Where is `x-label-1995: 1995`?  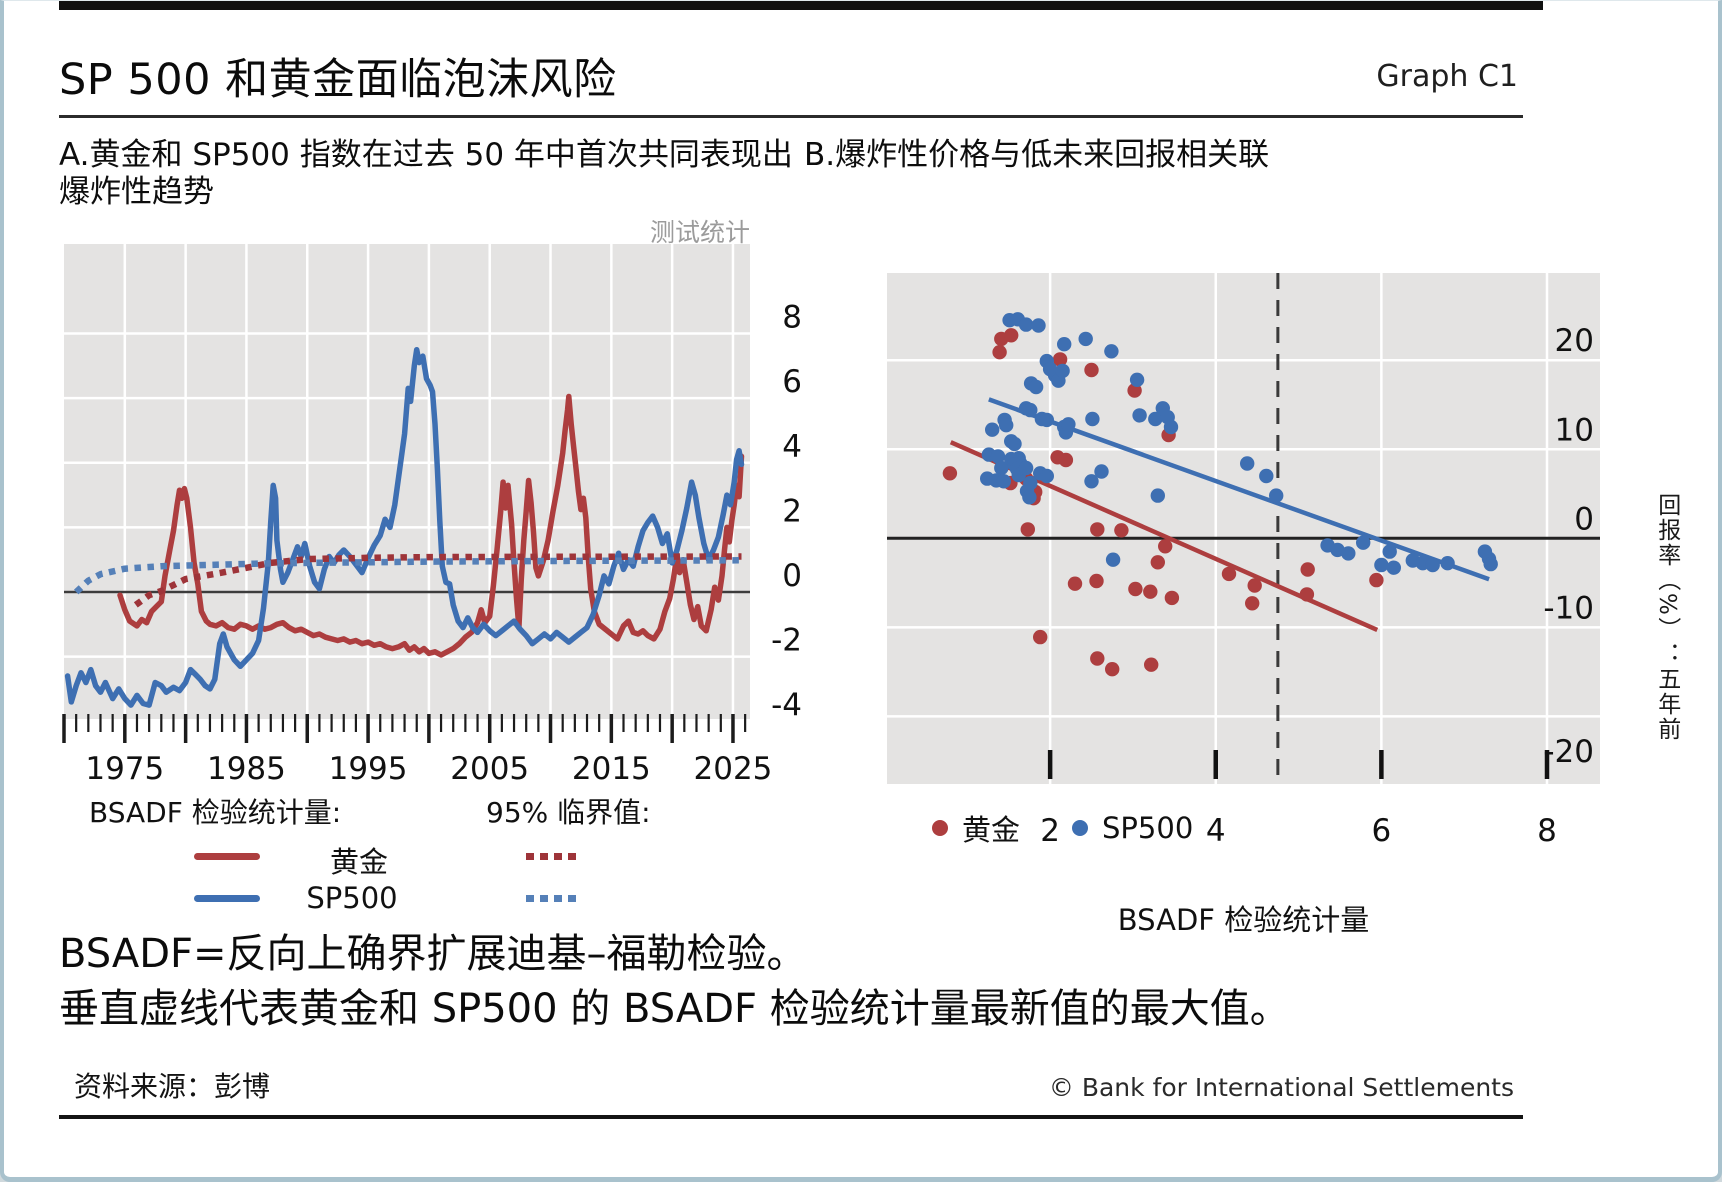
x-label-1995: 1995 is located at coordinates (368, 769).